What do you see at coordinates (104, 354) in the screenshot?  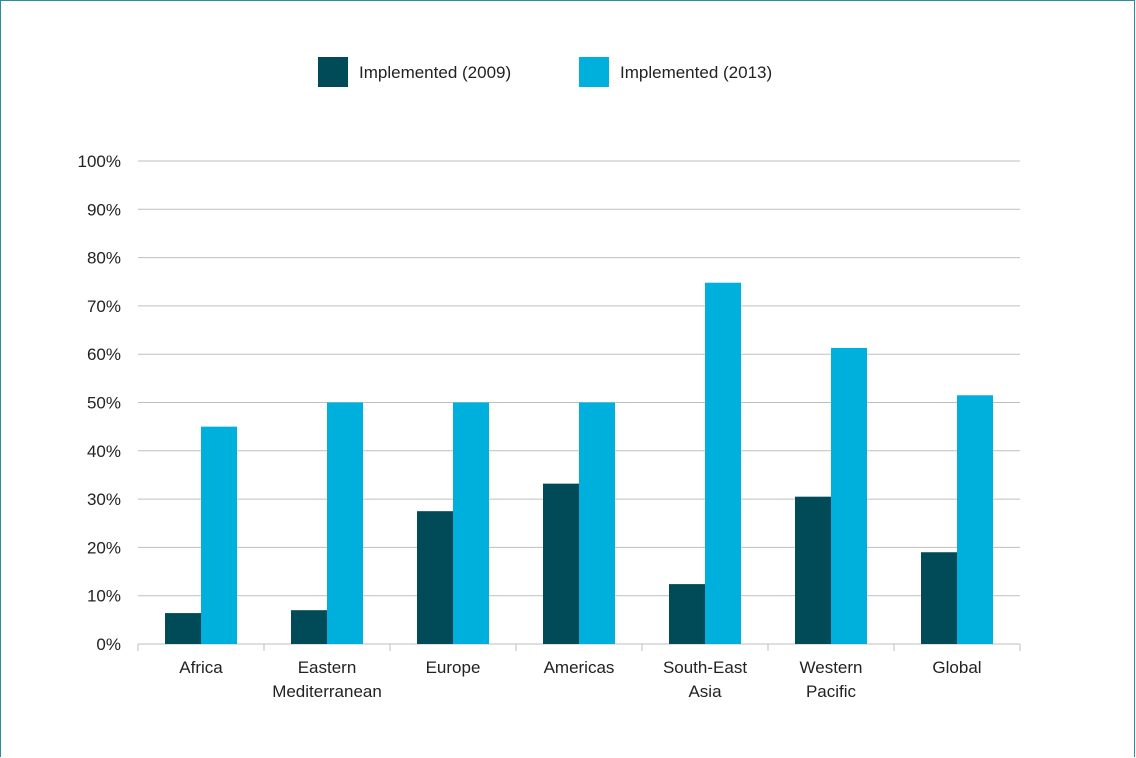 I see `y-tick-label: 60%` at bounding box center [104, 354].